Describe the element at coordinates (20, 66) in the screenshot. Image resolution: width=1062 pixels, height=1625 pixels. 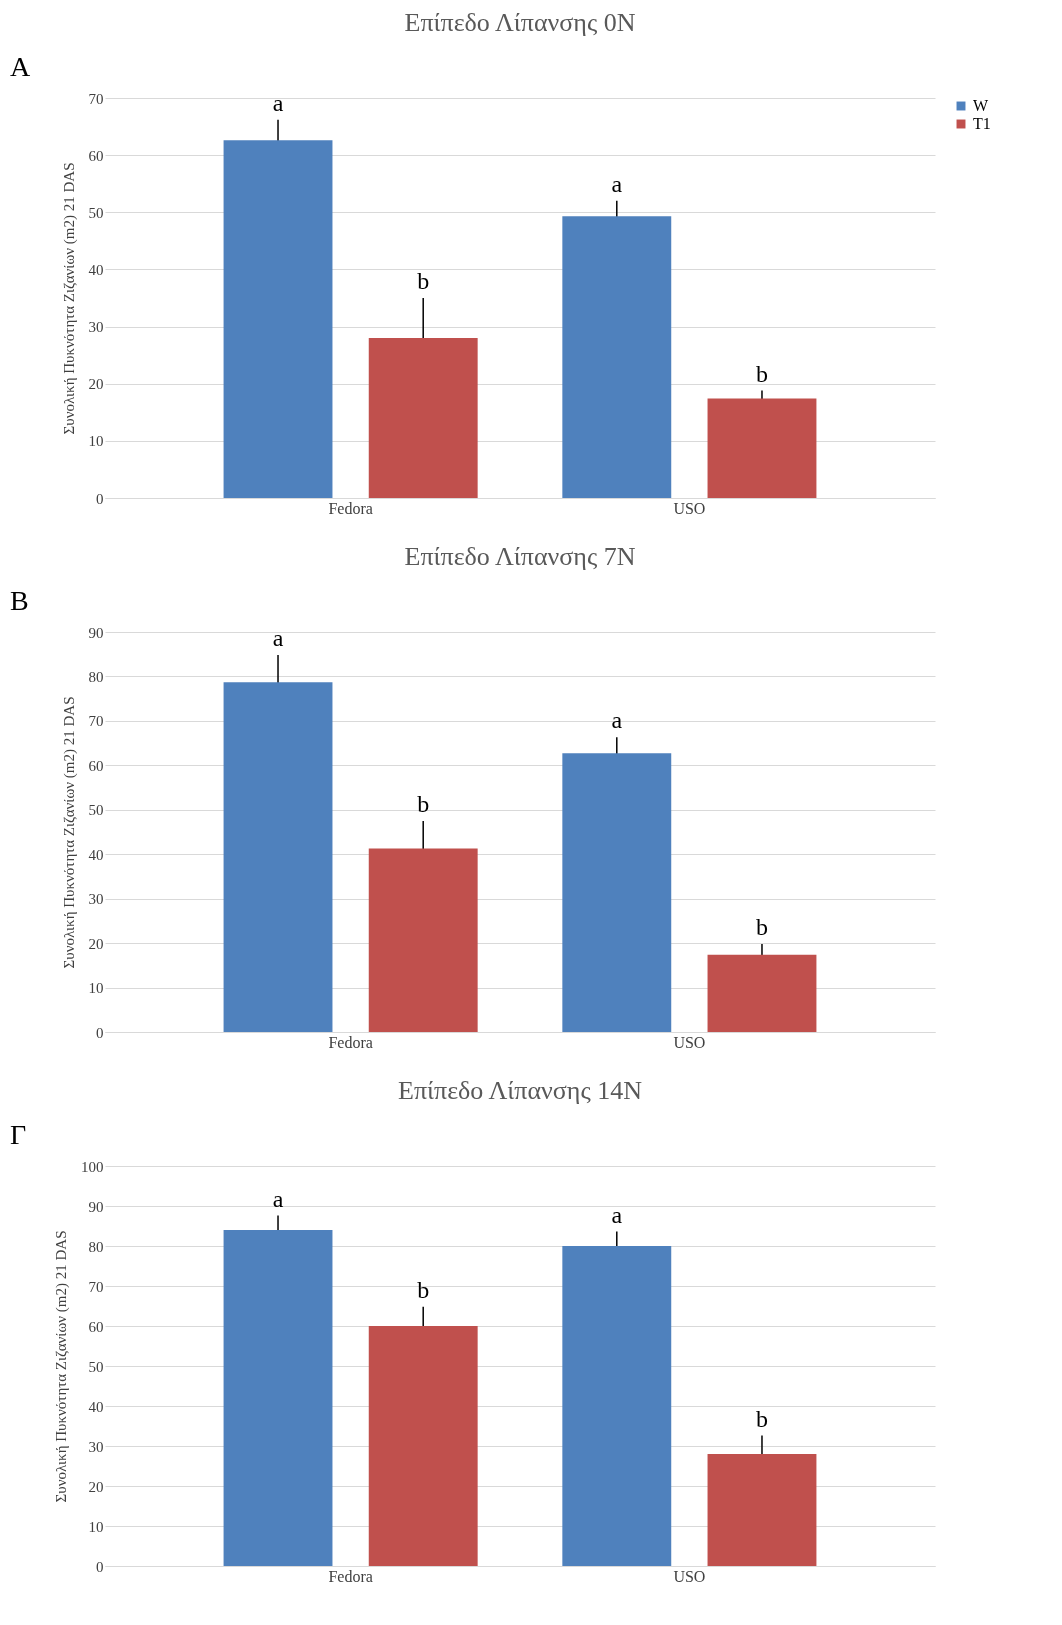
I see `text: A` at that location.